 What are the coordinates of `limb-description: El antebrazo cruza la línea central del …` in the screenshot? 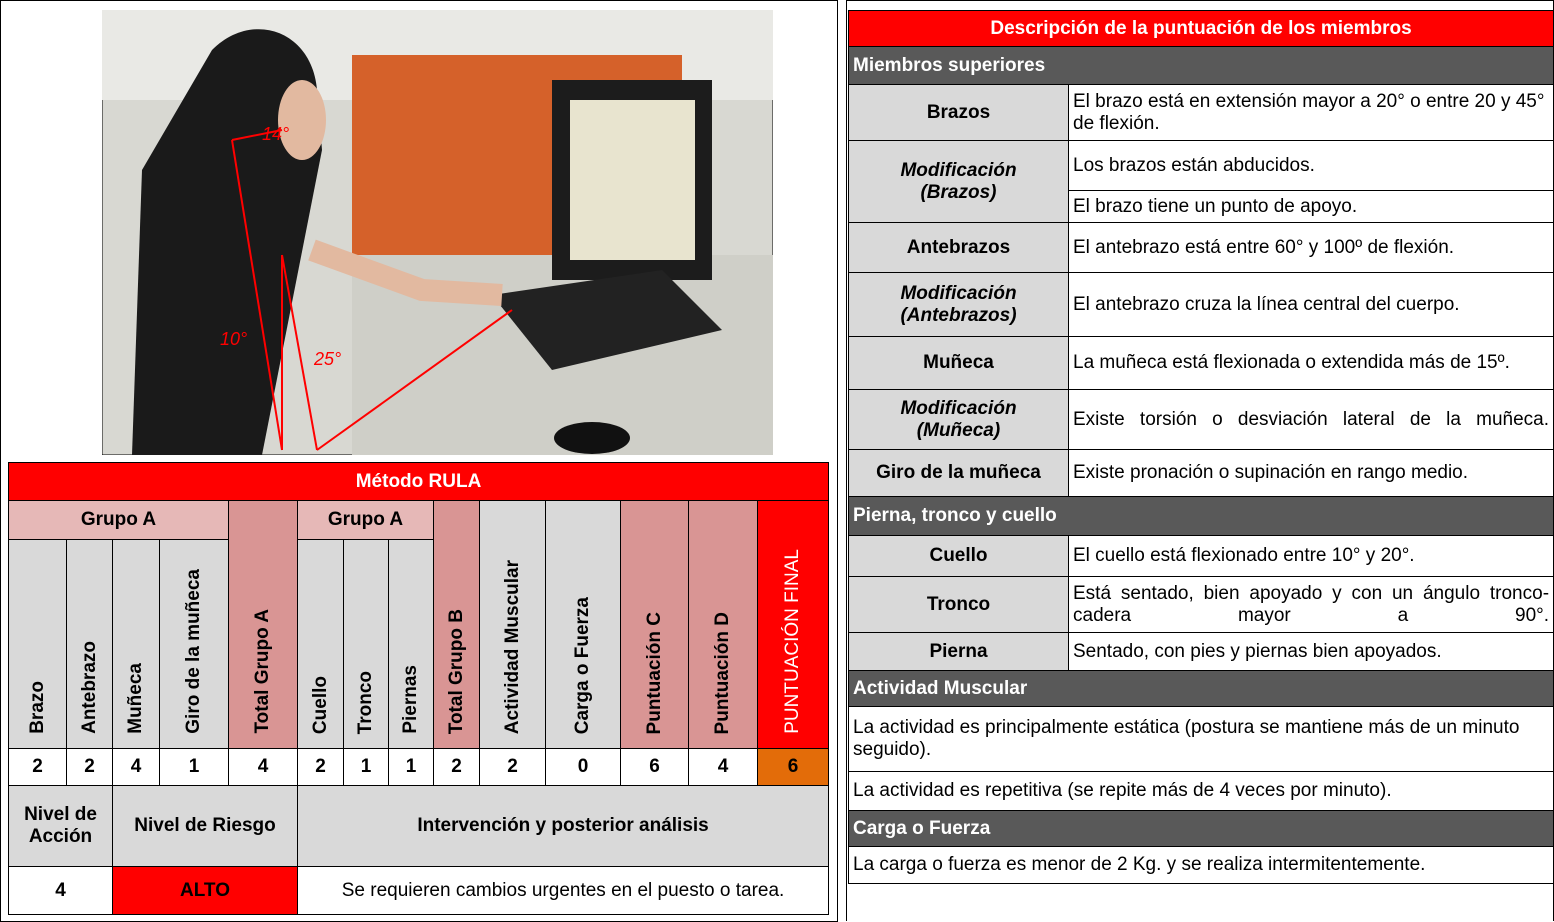 It's located at (1310, 304).